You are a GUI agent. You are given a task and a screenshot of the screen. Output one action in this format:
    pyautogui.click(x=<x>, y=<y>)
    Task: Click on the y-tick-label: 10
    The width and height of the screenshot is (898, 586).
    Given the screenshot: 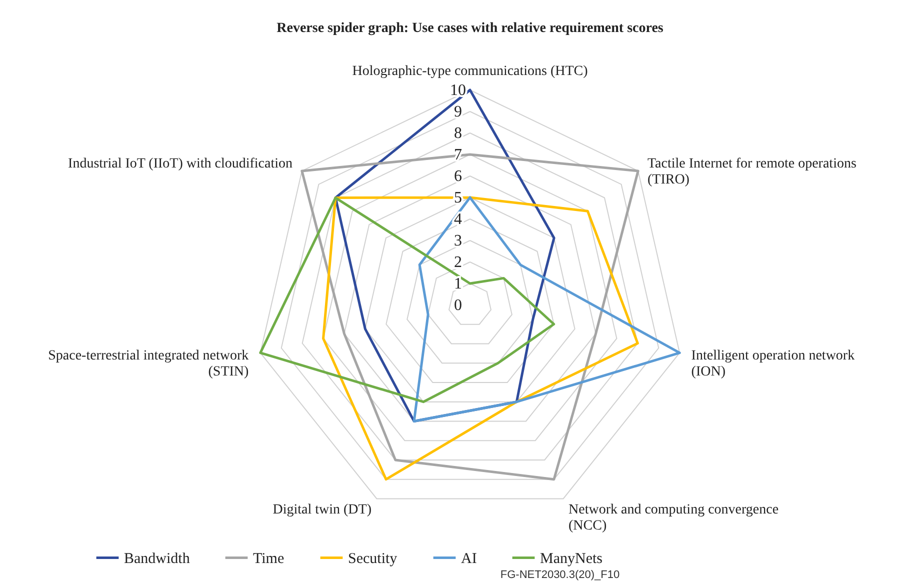 What is the action you would take?
    pyautogui.click(x=458, y=90)
    